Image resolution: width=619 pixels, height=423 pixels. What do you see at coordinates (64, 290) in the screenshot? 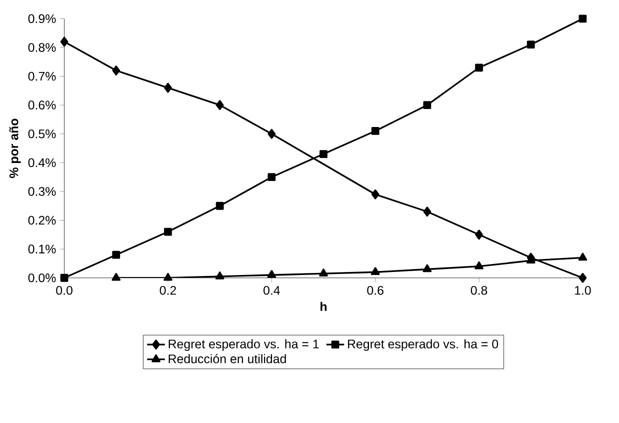
I see `x-tick-label: 0.0` at bounding box center [64, 290].